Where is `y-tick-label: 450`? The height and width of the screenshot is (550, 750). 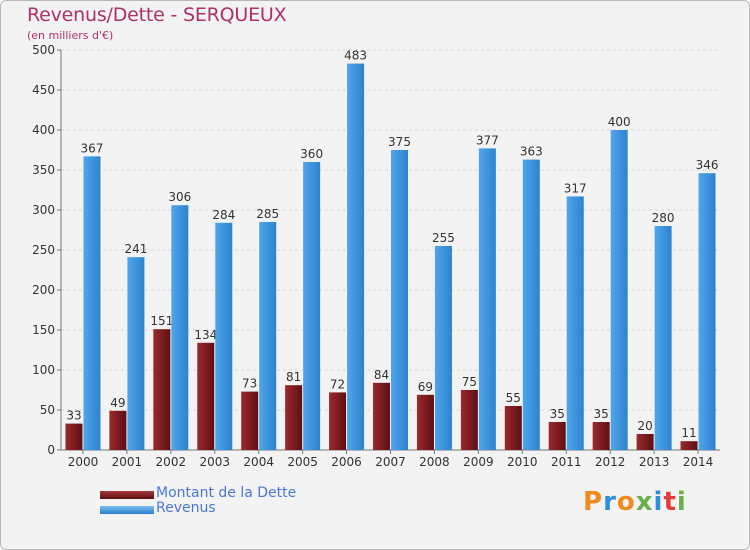
y-tick-label: 450 is located at coordinates (43, 90).